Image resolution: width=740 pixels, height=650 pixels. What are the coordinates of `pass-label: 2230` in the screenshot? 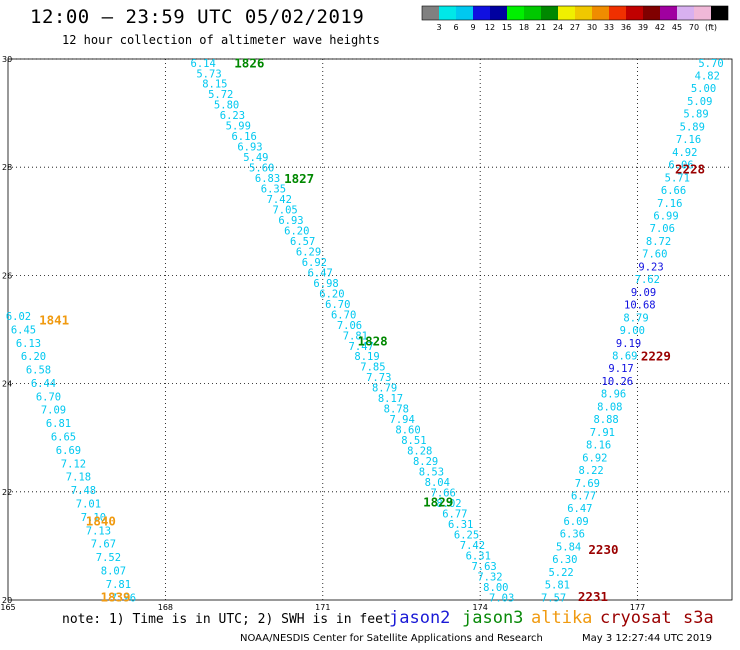 It's located at (603, 549).